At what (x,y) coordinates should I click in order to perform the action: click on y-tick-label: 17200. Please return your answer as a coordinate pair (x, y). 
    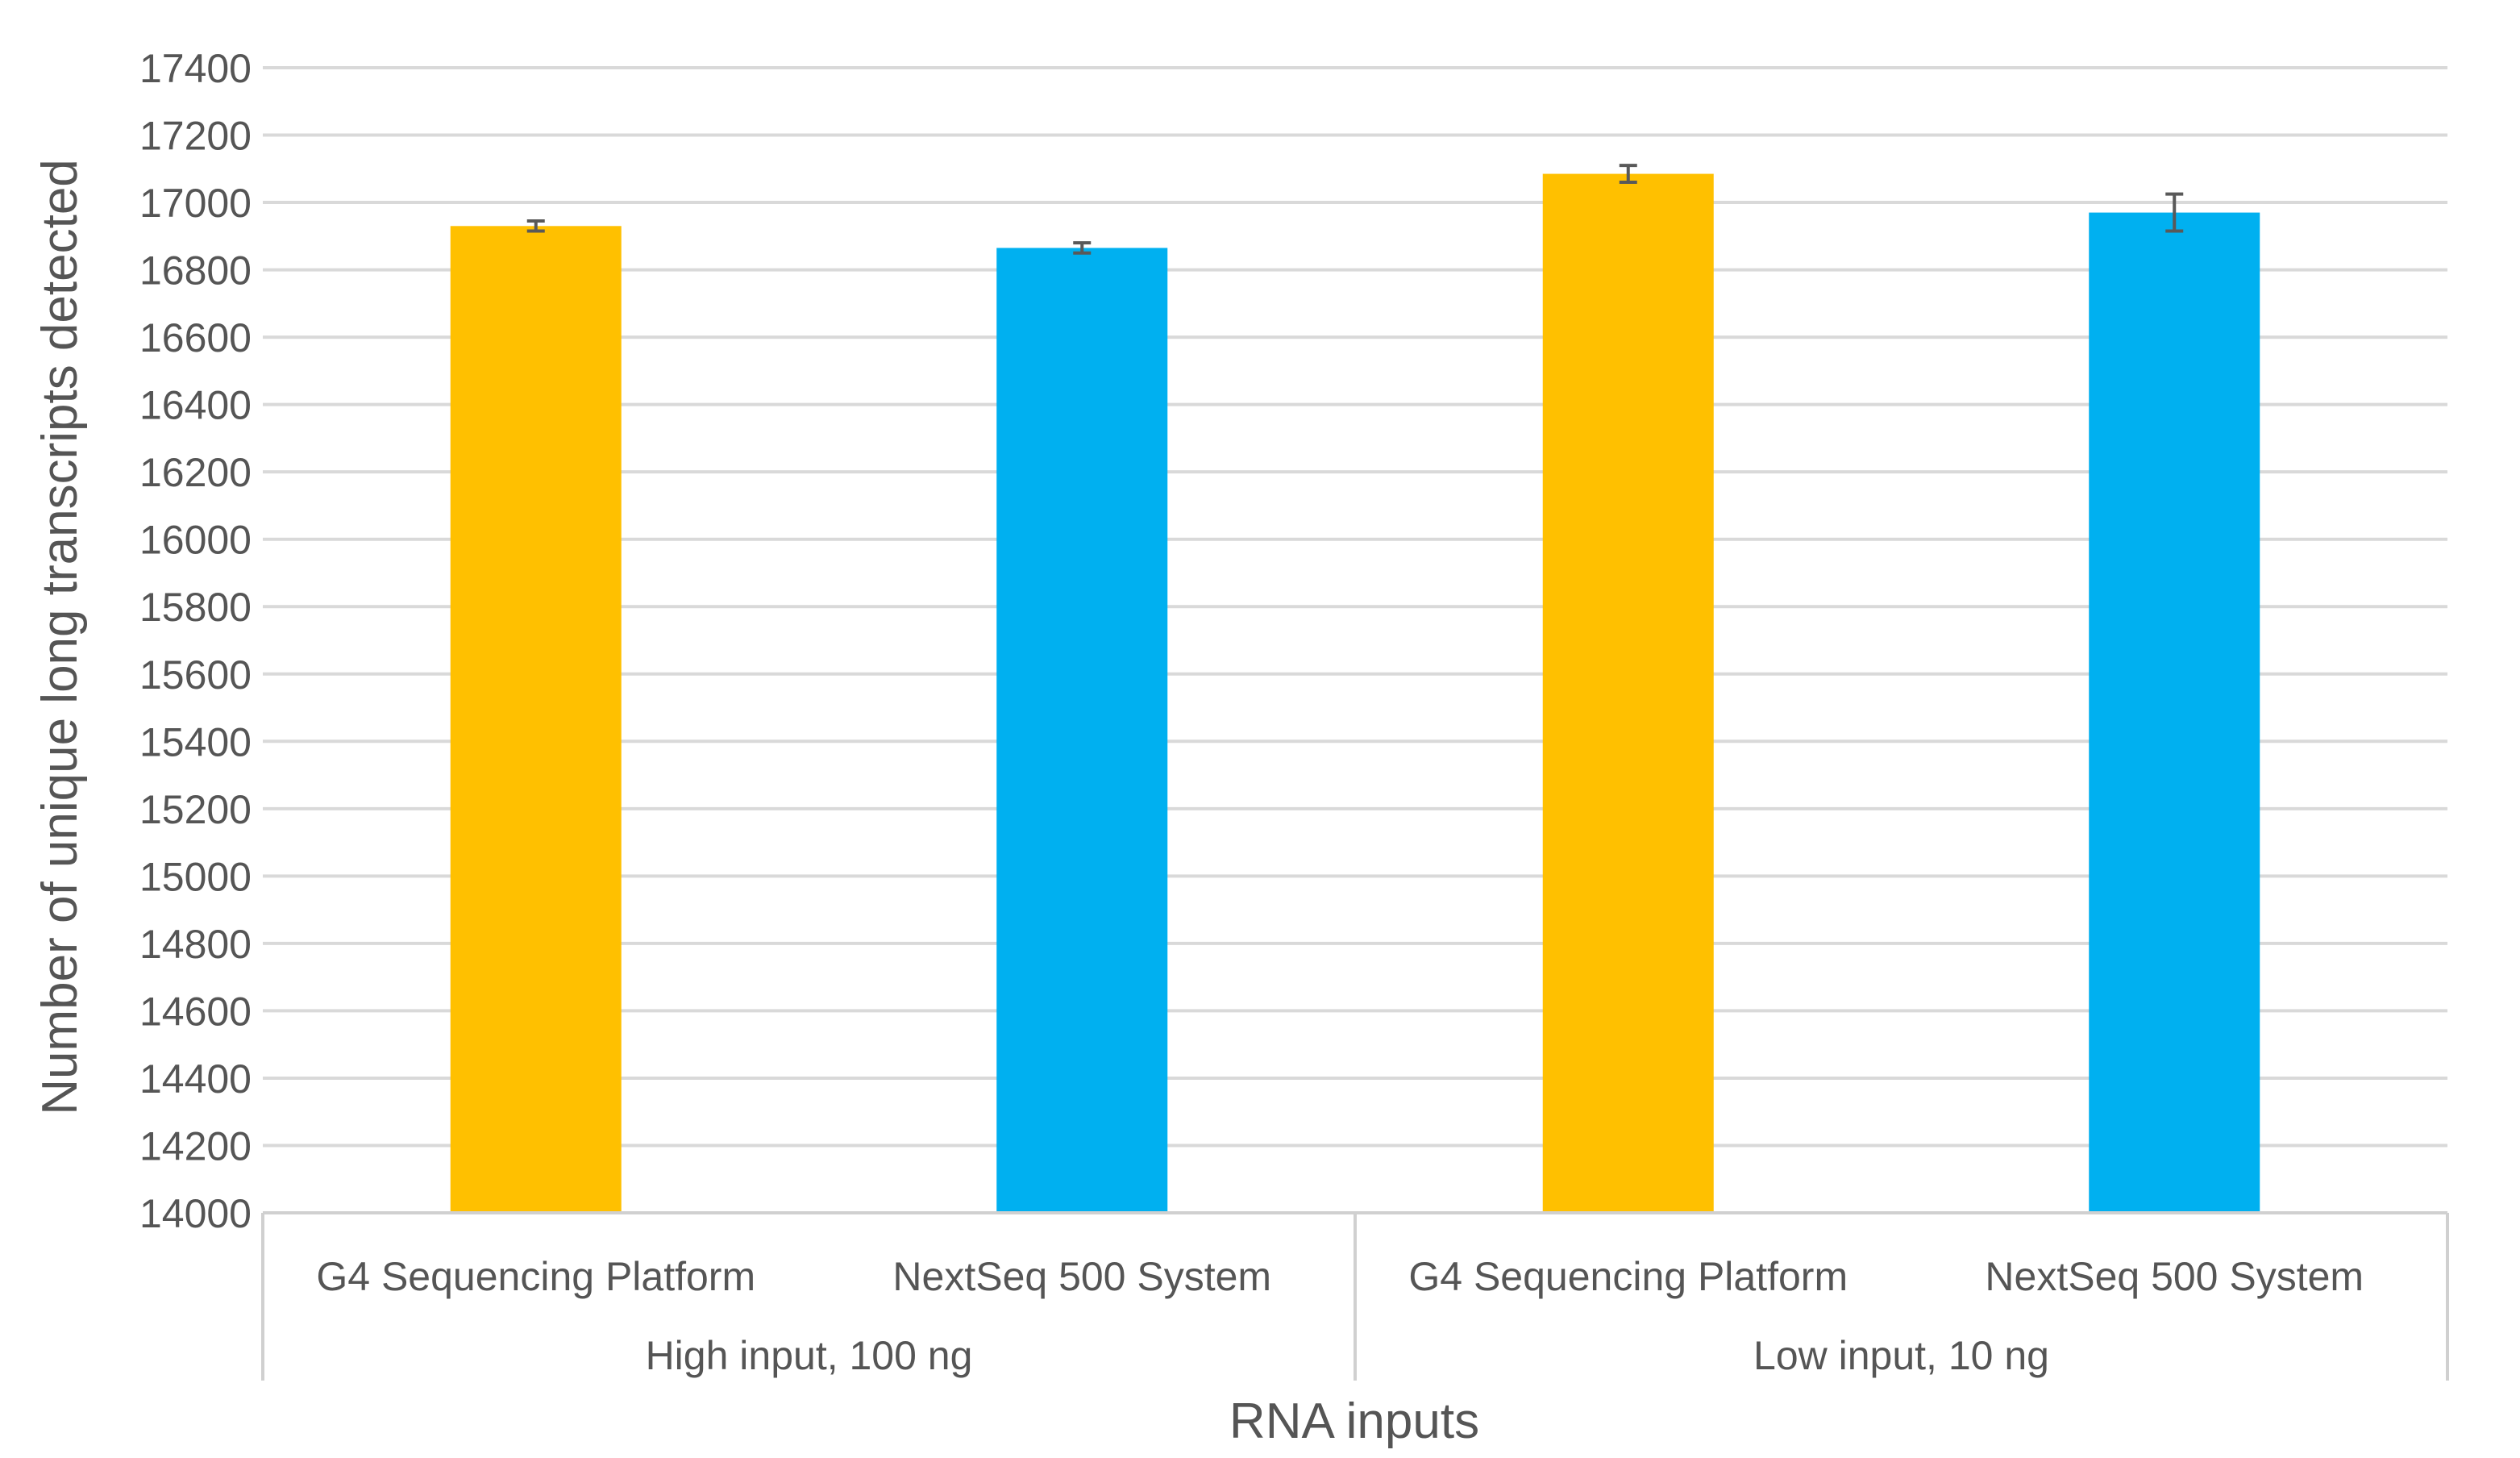
    Looking at the image, I should click on (195, 136).